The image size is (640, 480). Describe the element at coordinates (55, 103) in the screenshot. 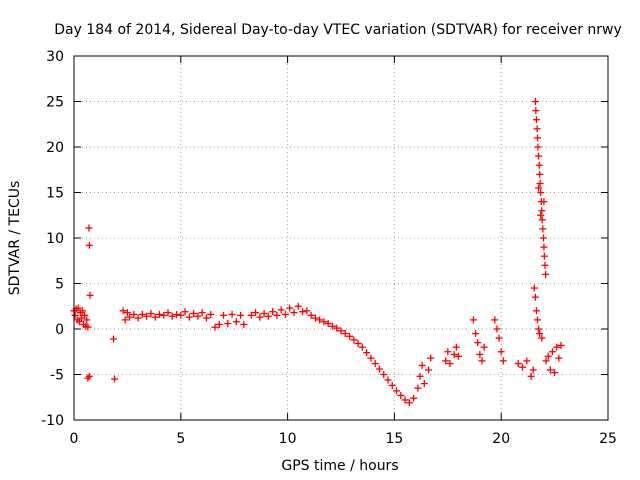

I see `y-tick-label: 25` at that location.